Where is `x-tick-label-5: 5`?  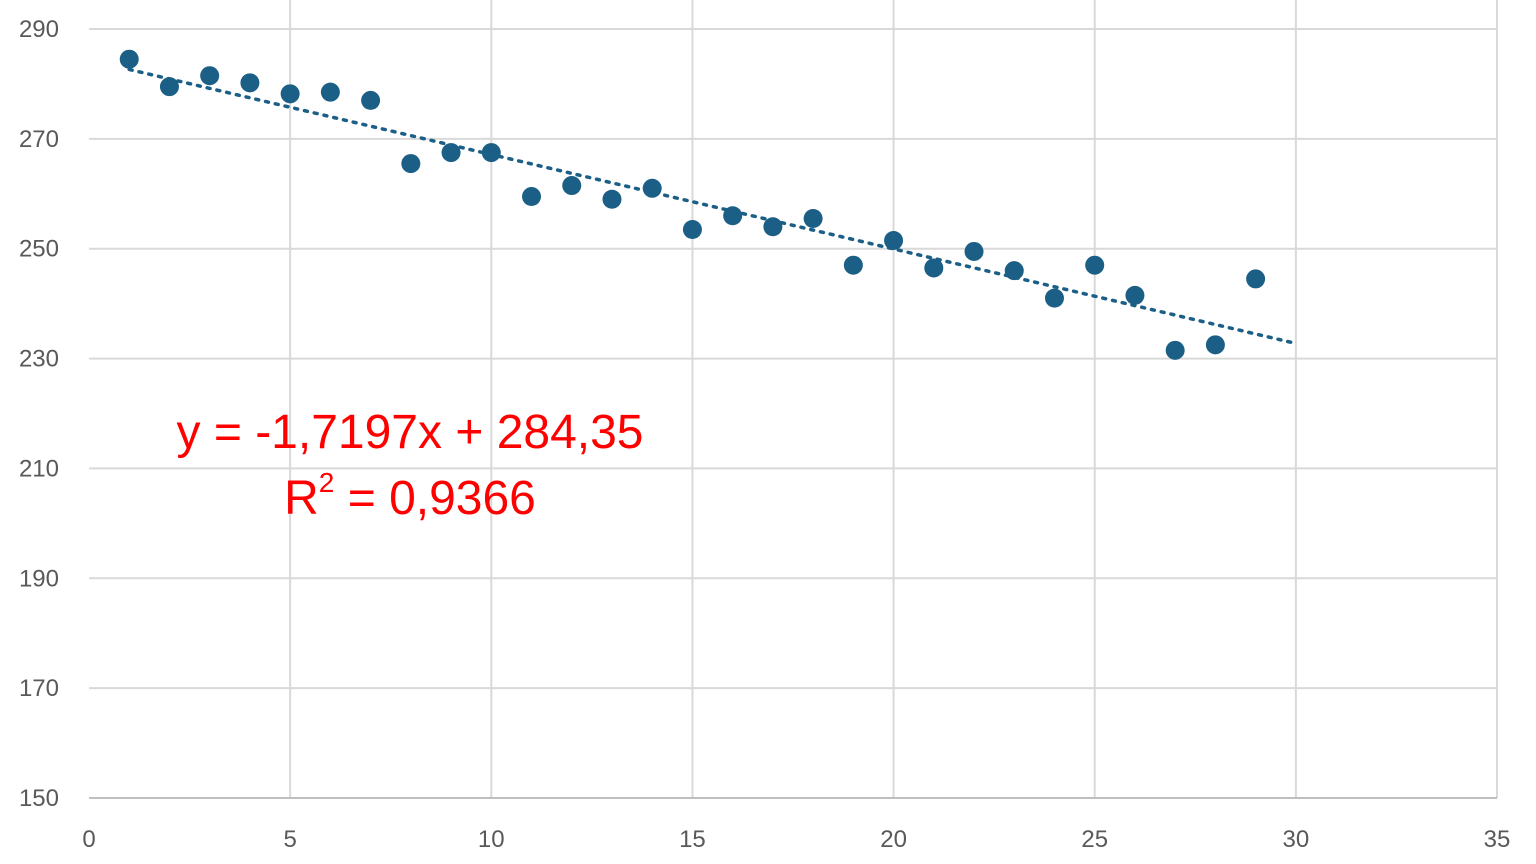
x-tick-label-5: 5 is located at coordinates (289, 839).